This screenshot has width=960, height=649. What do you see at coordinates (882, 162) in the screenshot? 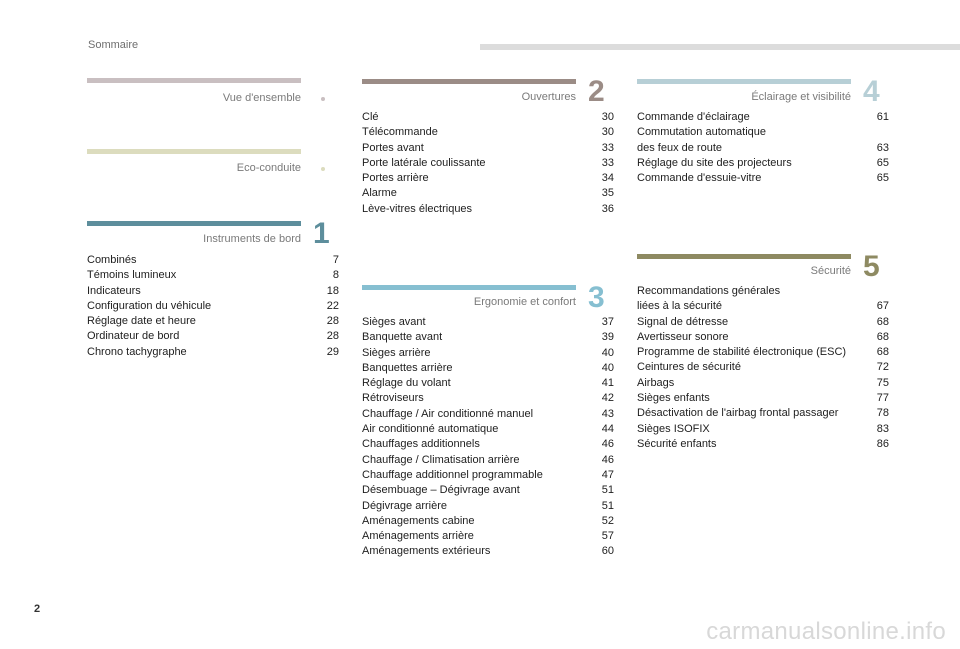
I see `toc-entry-page: 65` at bounding box center [882, 162].